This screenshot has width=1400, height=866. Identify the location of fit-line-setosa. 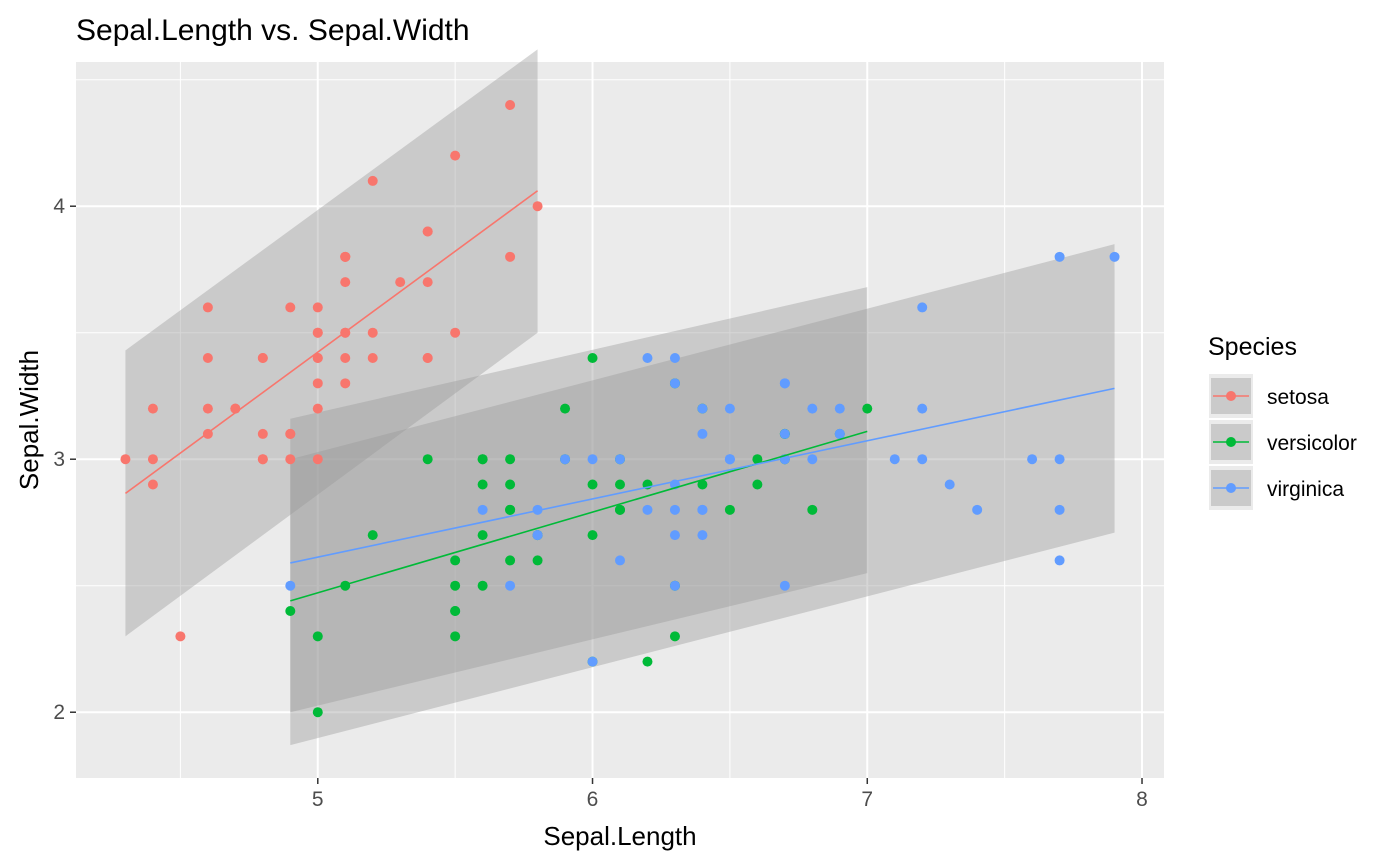
(331, 342).